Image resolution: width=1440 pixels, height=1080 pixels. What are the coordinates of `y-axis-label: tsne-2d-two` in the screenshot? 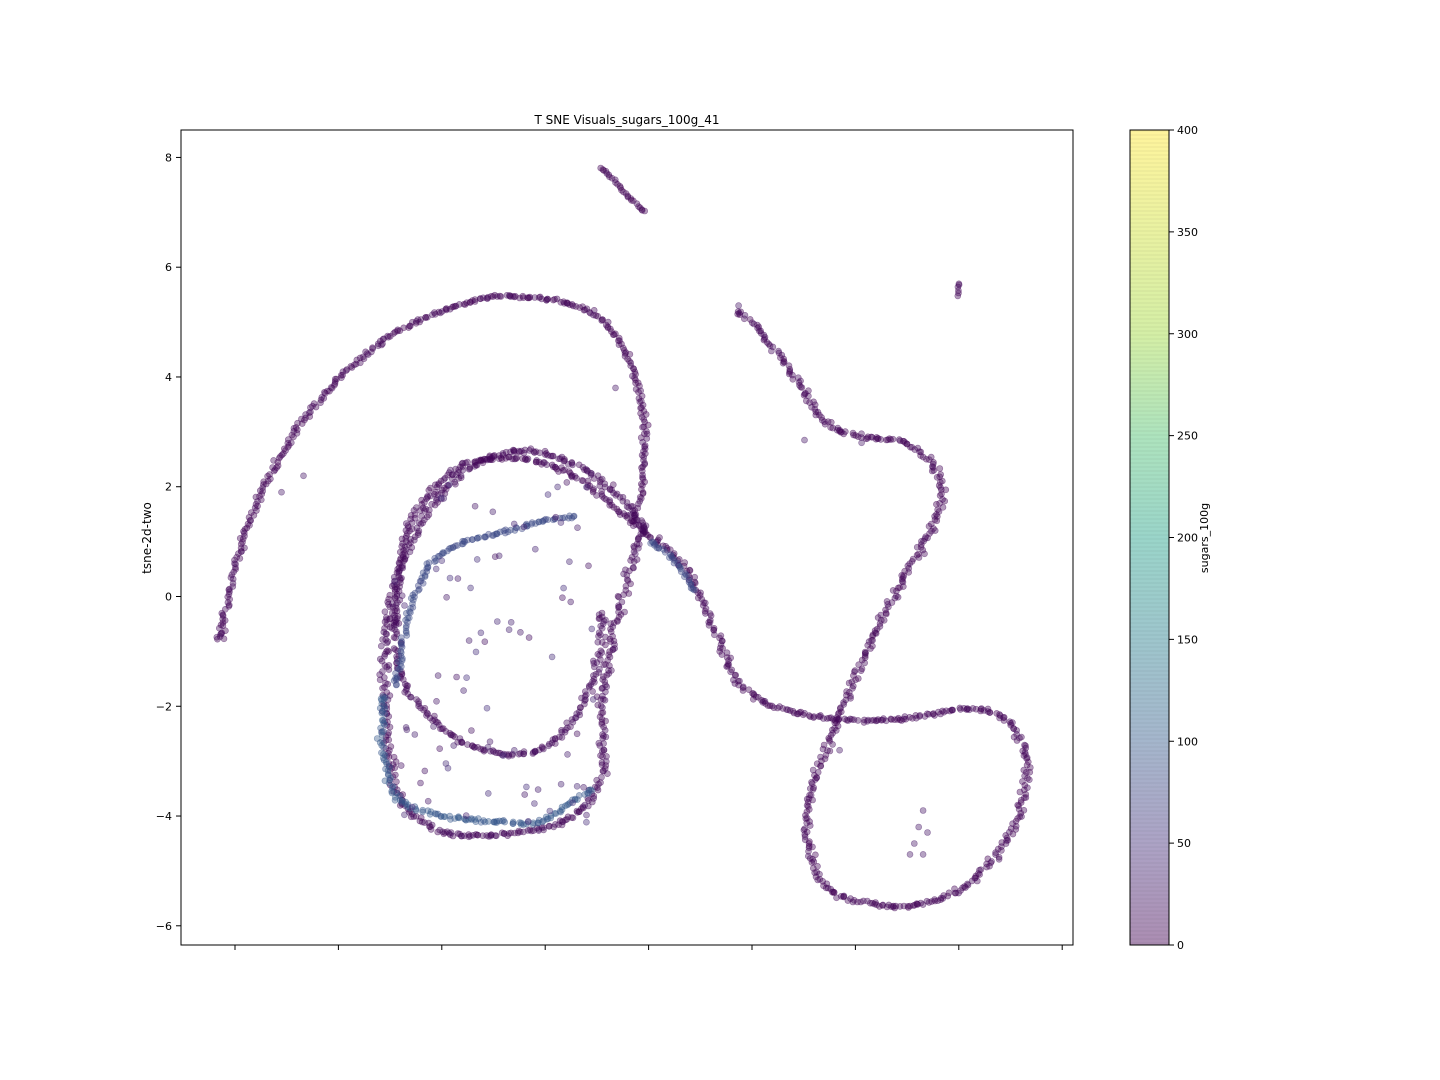 It's located at (147, 538).